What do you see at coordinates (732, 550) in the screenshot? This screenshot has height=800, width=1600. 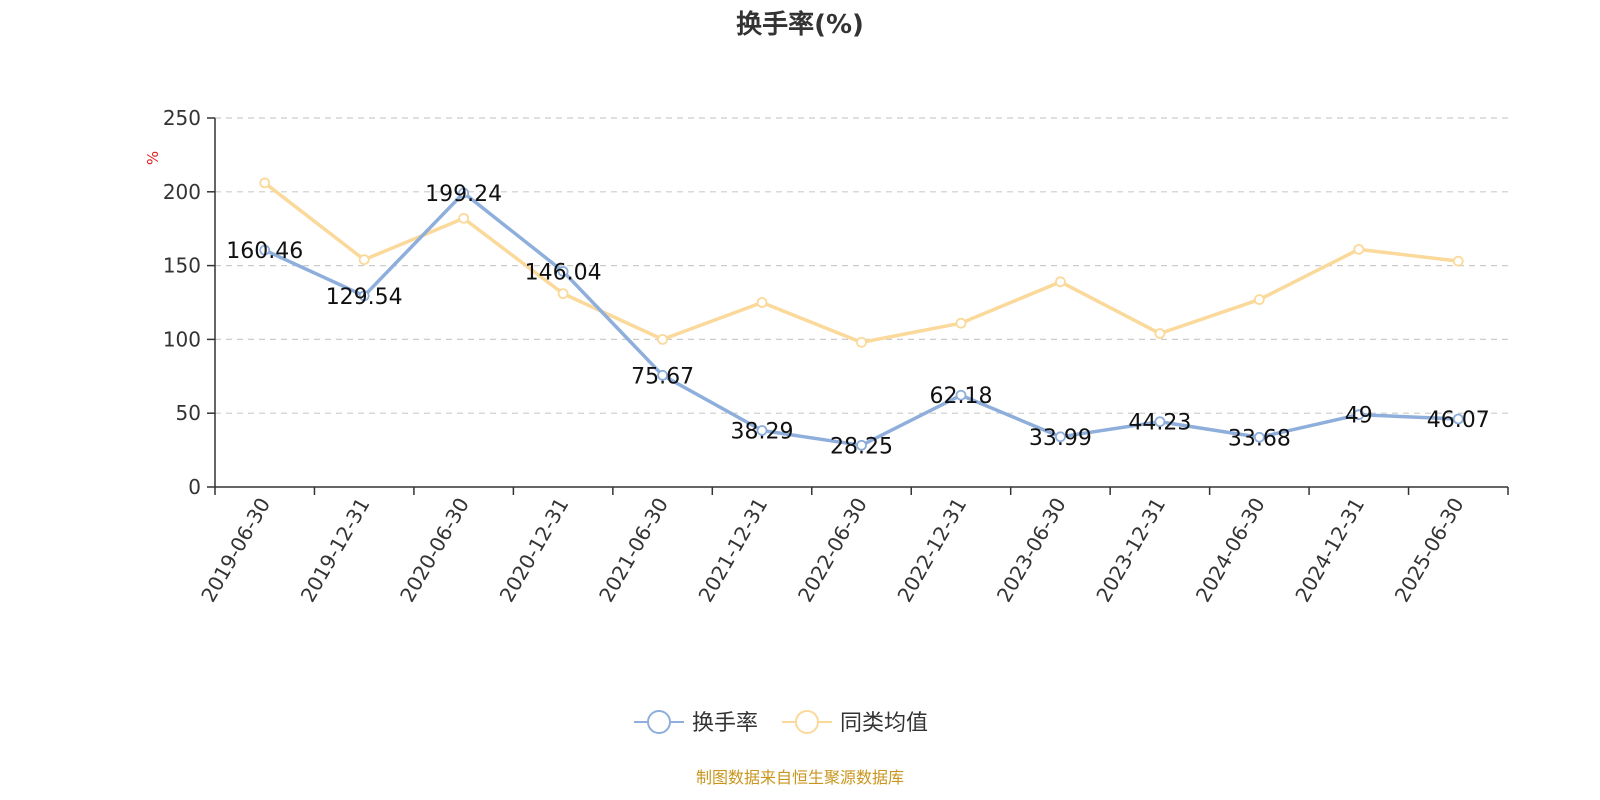 I see `x-tick-label: 2021-12-31` at bounding box center [732, 550].